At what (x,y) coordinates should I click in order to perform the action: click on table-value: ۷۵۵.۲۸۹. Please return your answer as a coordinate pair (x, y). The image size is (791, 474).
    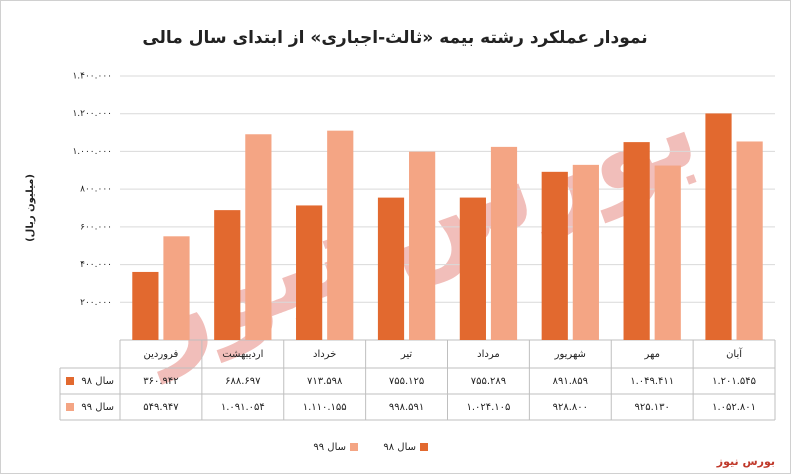
    Looking at the image, I should click on (488, 381).